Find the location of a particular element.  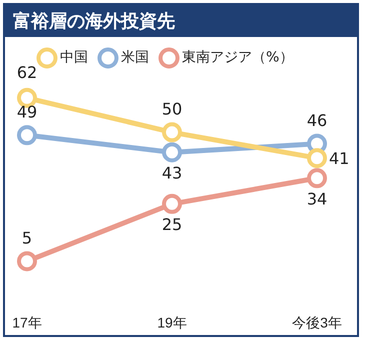

x-tick-label: 今後3年 is located at coordinates (317, 322).